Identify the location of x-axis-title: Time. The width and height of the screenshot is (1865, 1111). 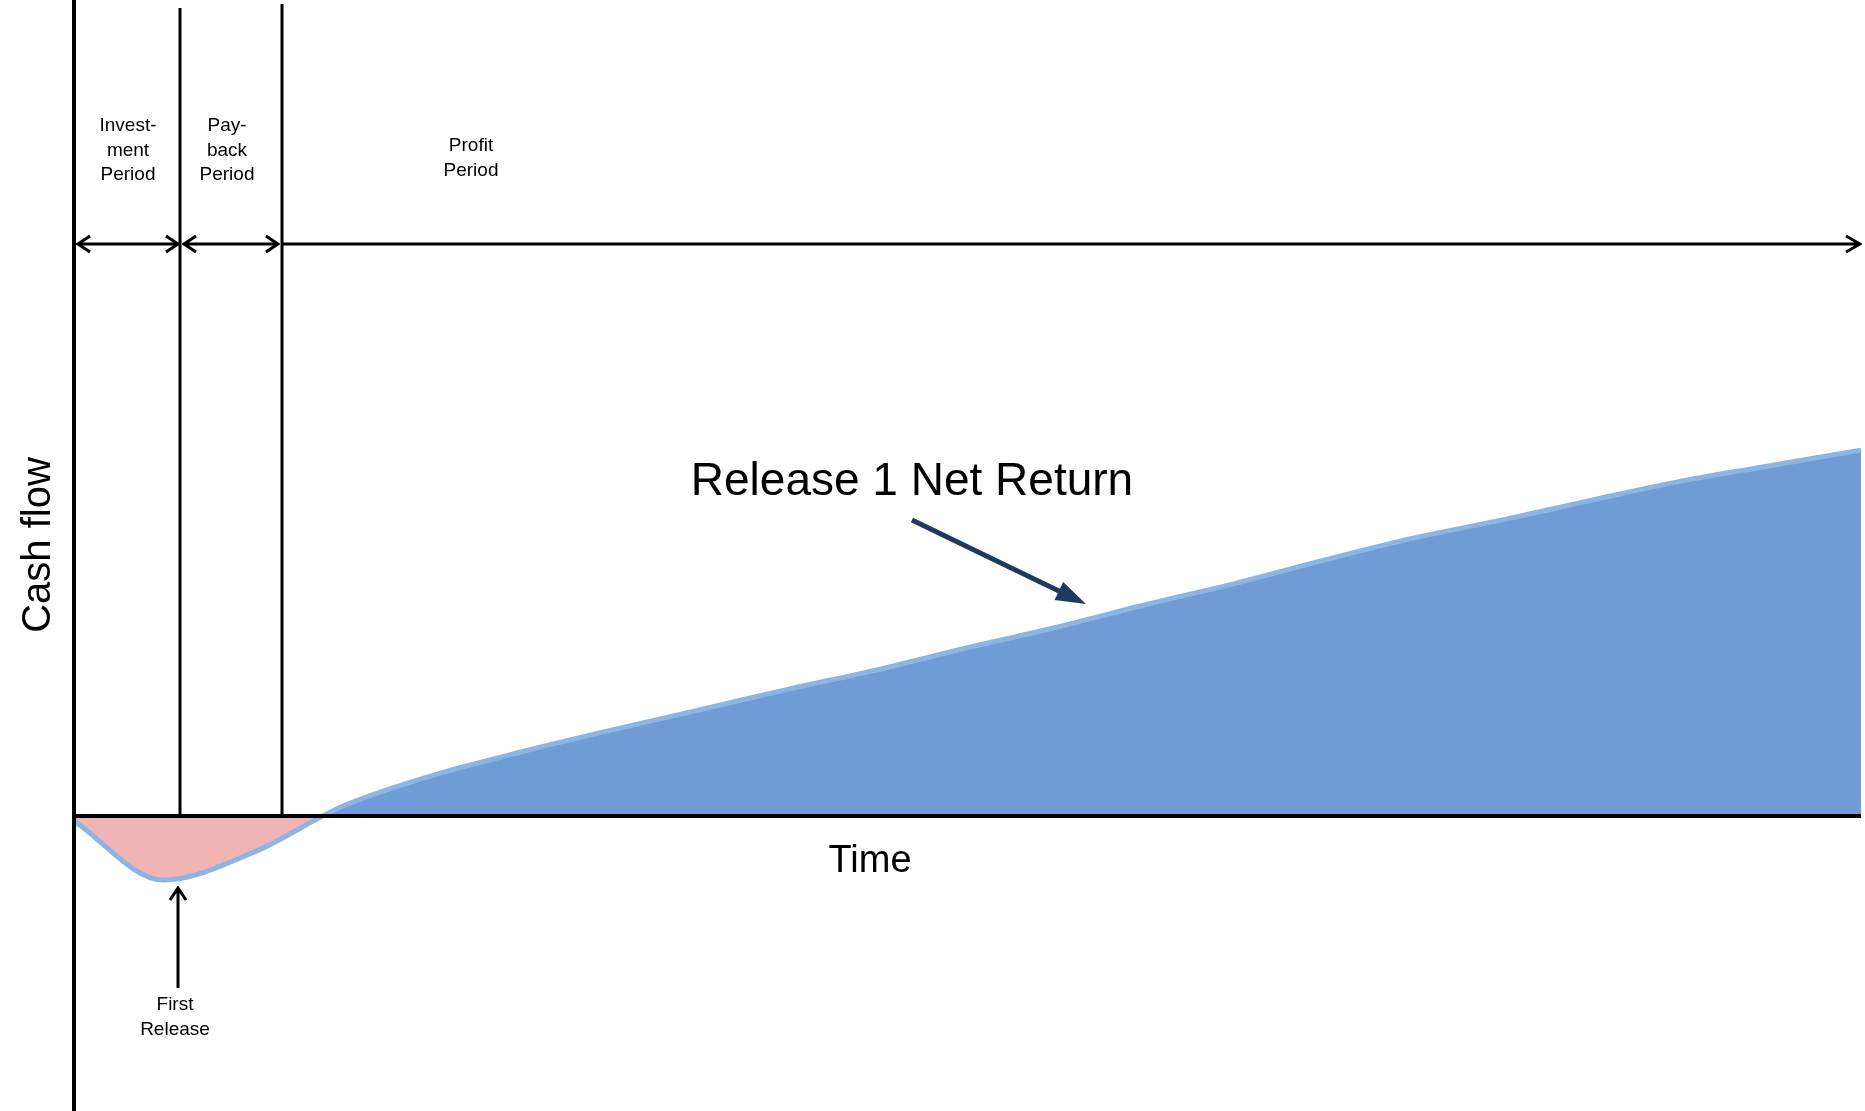
(870, 860).